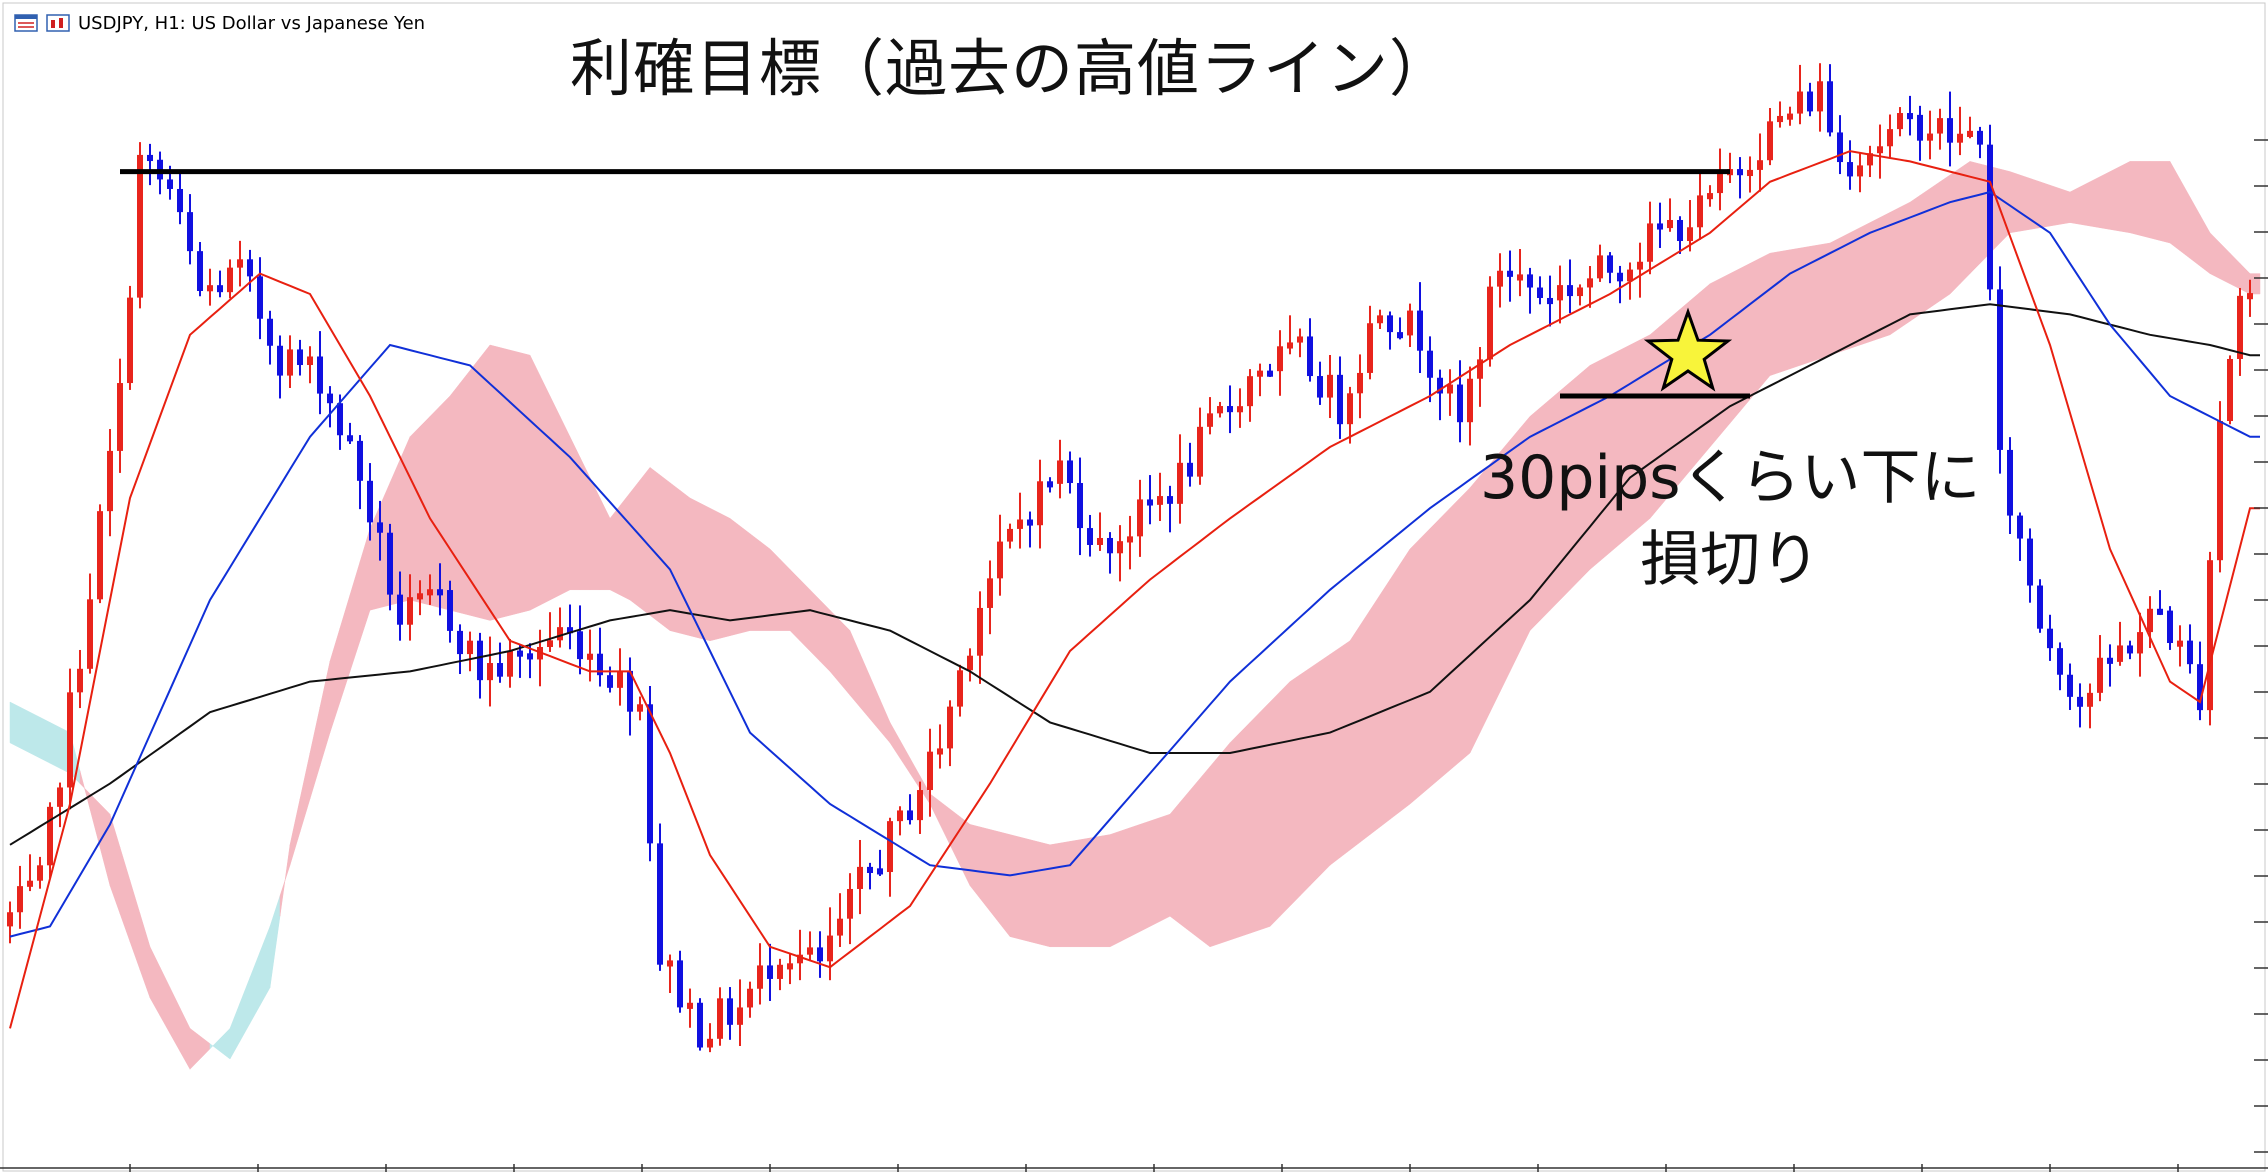 The height and width of the screenshot is (1176, 2268). What do you see at coordinates (59, 23) in the screenshot?
I see `chart-properties-icon` at bounding box center [59, 23].